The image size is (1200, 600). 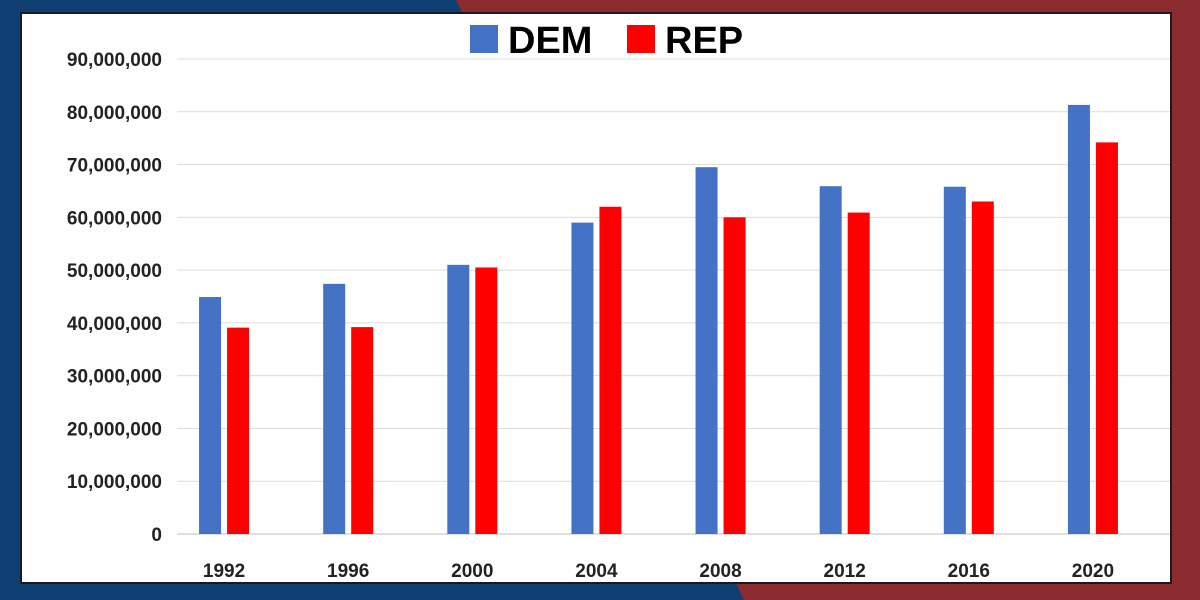 What do you see at coordinates (484, 39) in the screenshot?
I see `legend-swatch-dem` at bounding box center [484, 39].